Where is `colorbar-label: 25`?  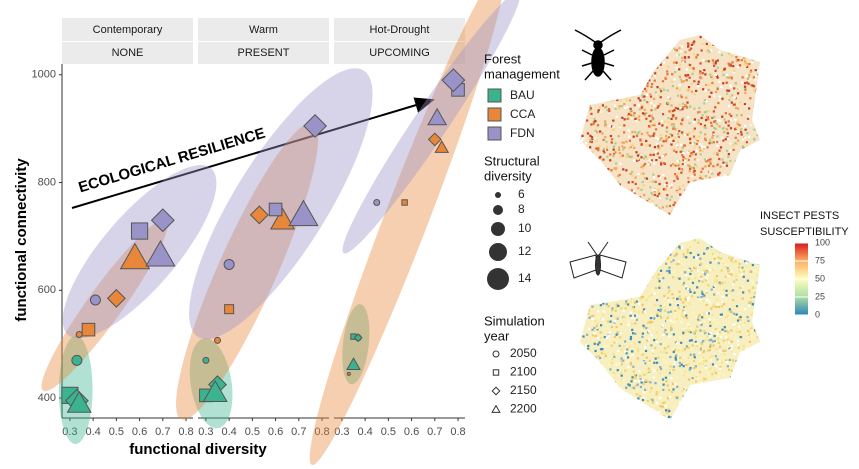 colorbar-label: 25 is located at coordinates (820, 296).